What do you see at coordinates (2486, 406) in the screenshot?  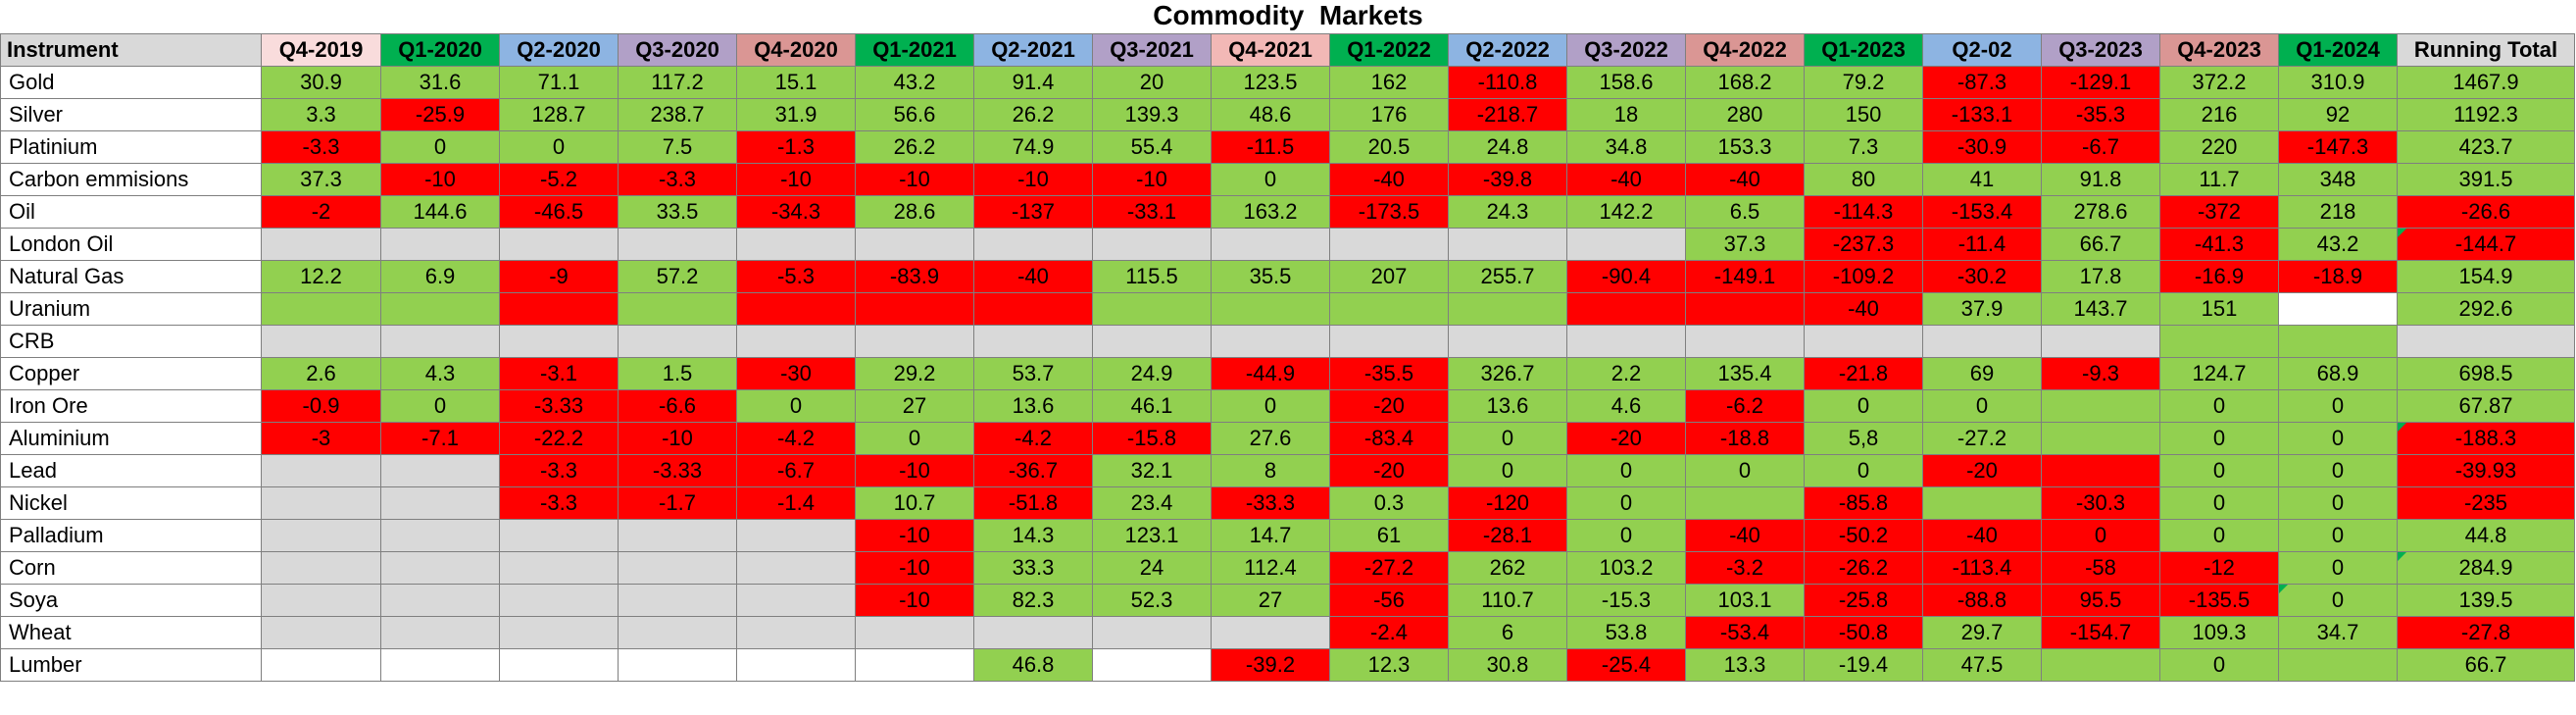 I see `value-cell: 67.87` at bounding box center [2486, 406].